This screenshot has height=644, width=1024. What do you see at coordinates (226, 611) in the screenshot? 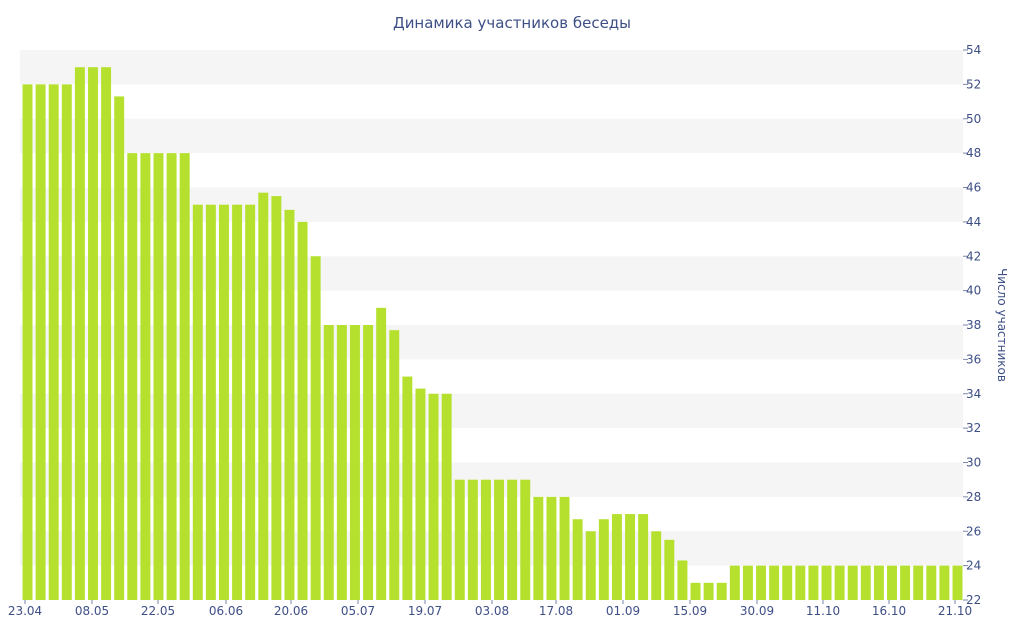
I see `x-tick-label: 06.06` at bounding box center [226, 611].